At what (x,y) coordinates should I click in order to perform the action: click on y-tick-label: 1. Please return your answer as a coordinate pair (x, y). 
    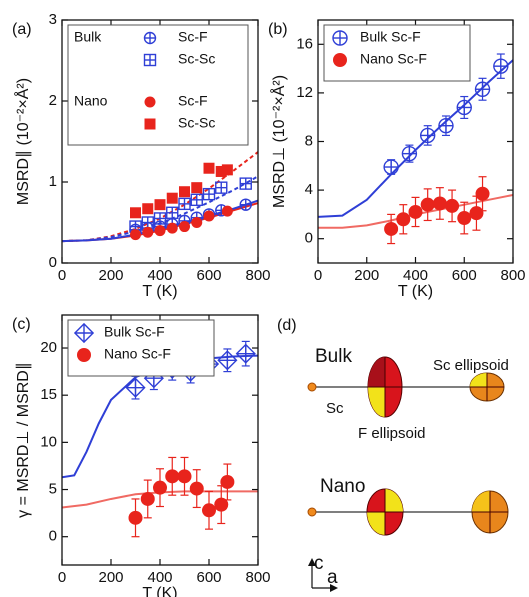
    Looking at the image, I should click on (53, 181).